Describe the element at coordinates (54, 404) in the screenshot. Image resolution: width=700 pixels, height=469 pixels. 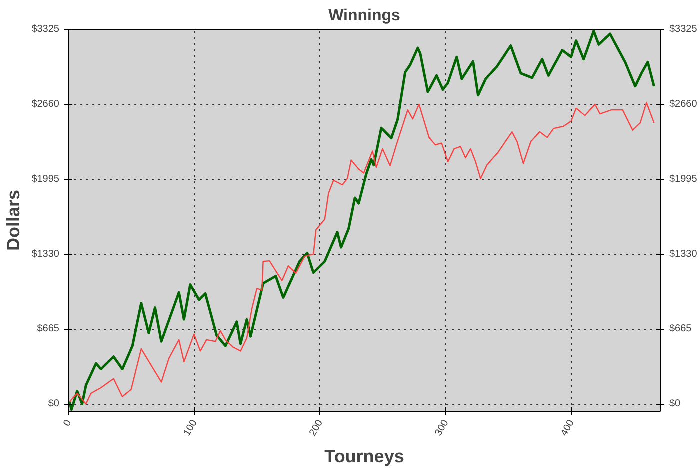
I see `y-tick-label: $0` at that location.